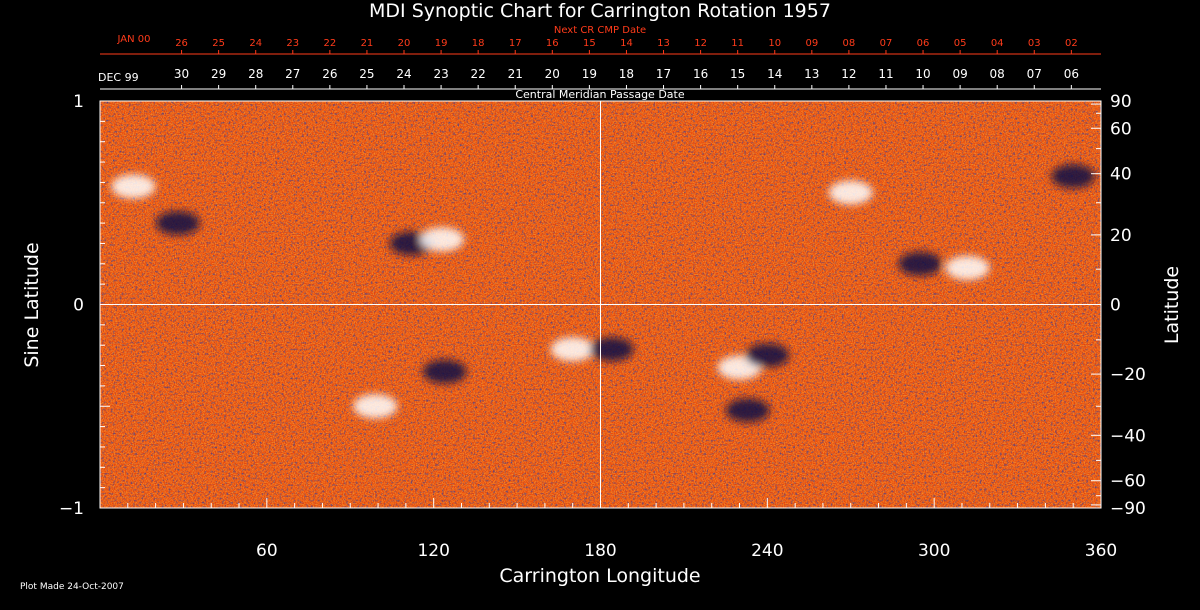 The image size is (1200, 610). What do you see at coordinates (367, 43) in the screenshot?
I see `next-cmp-tick-label: 21` at bounding box center [367, 43].